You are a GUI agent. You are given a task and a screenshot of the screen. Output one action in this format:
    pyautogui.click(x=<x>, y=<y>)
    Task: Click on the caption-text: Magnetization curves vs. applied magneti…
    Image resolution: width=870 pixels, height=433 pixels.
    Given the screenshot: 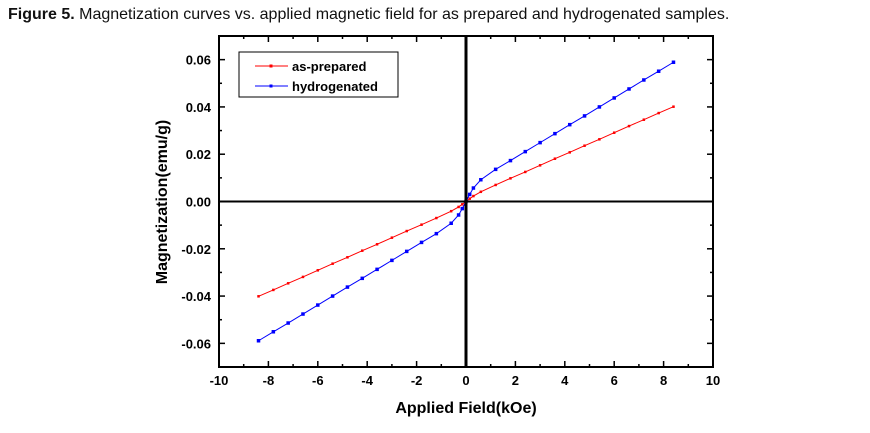 What is the action you would take?
    pyautogui.click(x=402, y=14)
    